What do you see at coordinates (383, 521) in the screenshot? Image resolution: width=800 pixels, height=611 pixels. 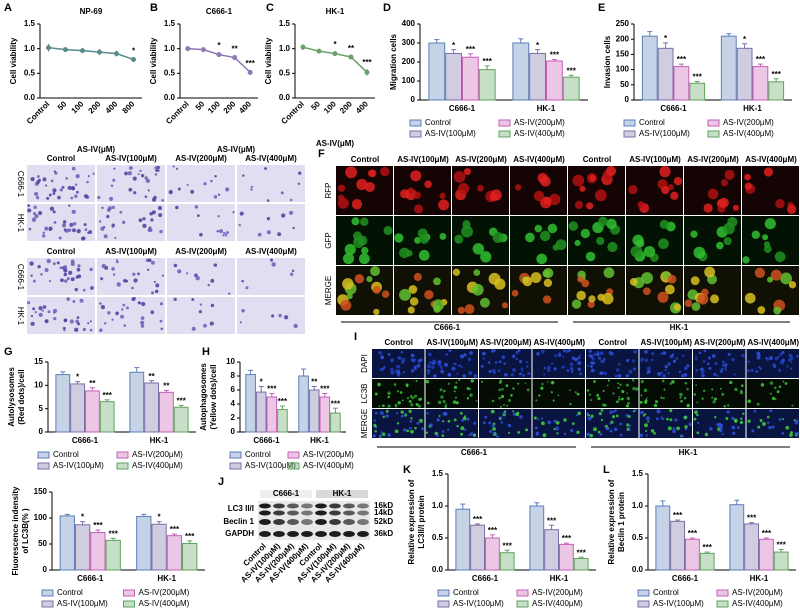 I see `blot-size: 52kD` at bounding box center [383, 521].